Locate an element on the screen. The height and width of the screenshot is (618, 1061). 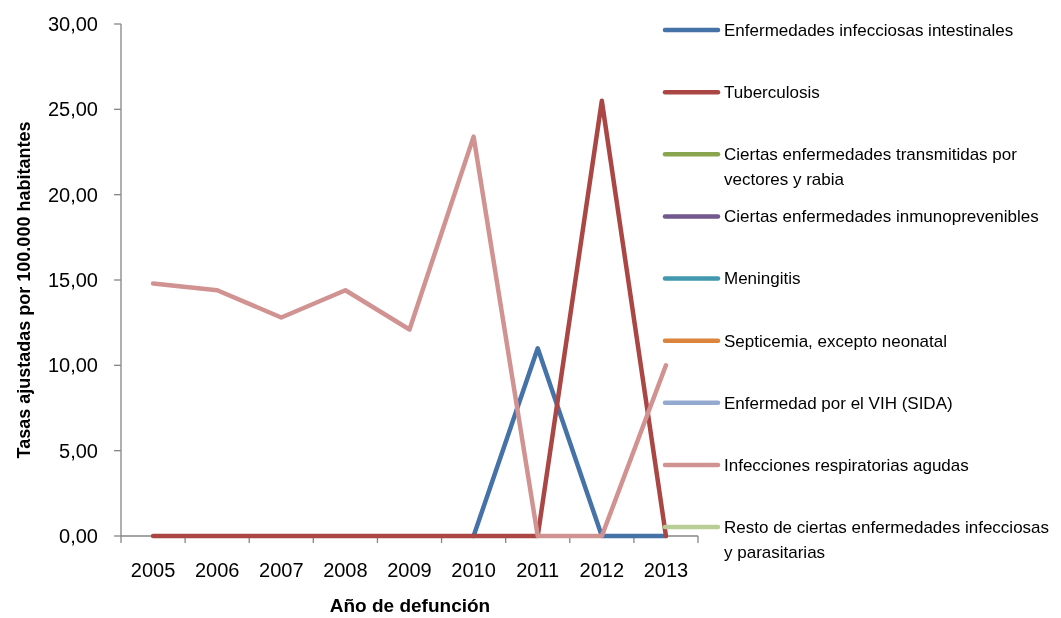
y-tick-label: 30,00 is located at coordinates (72, 24).